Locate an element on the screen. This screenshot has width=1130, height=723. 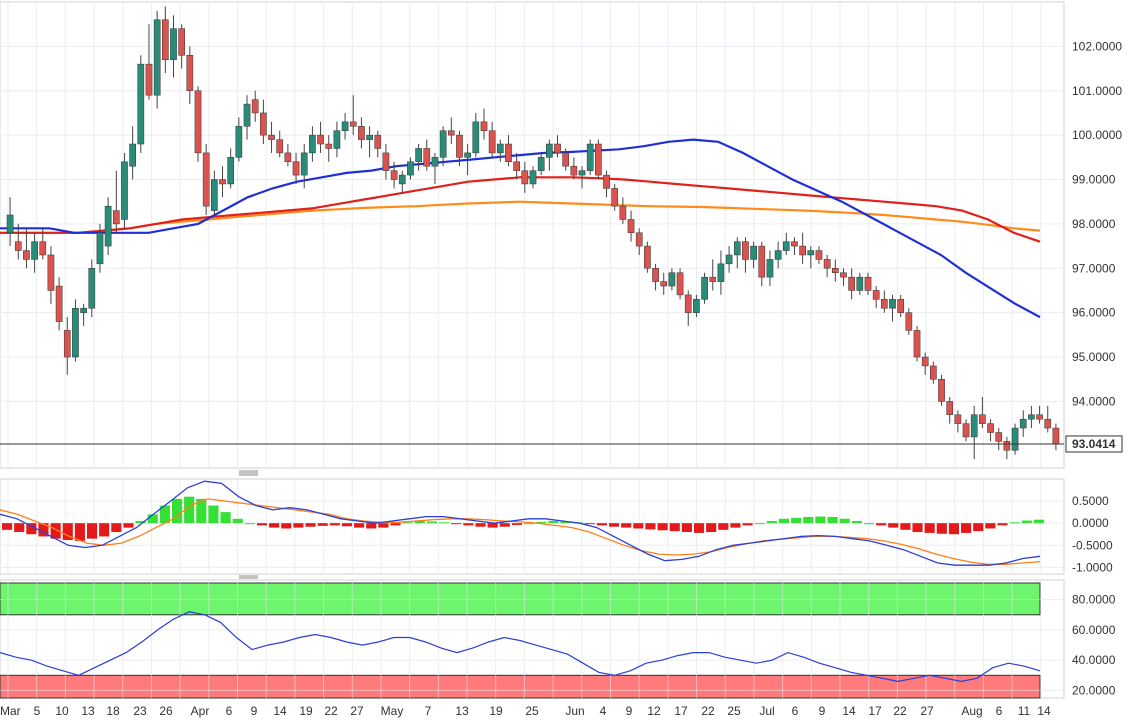
date-tick-label: 10 is located at coordinates (62, 711).